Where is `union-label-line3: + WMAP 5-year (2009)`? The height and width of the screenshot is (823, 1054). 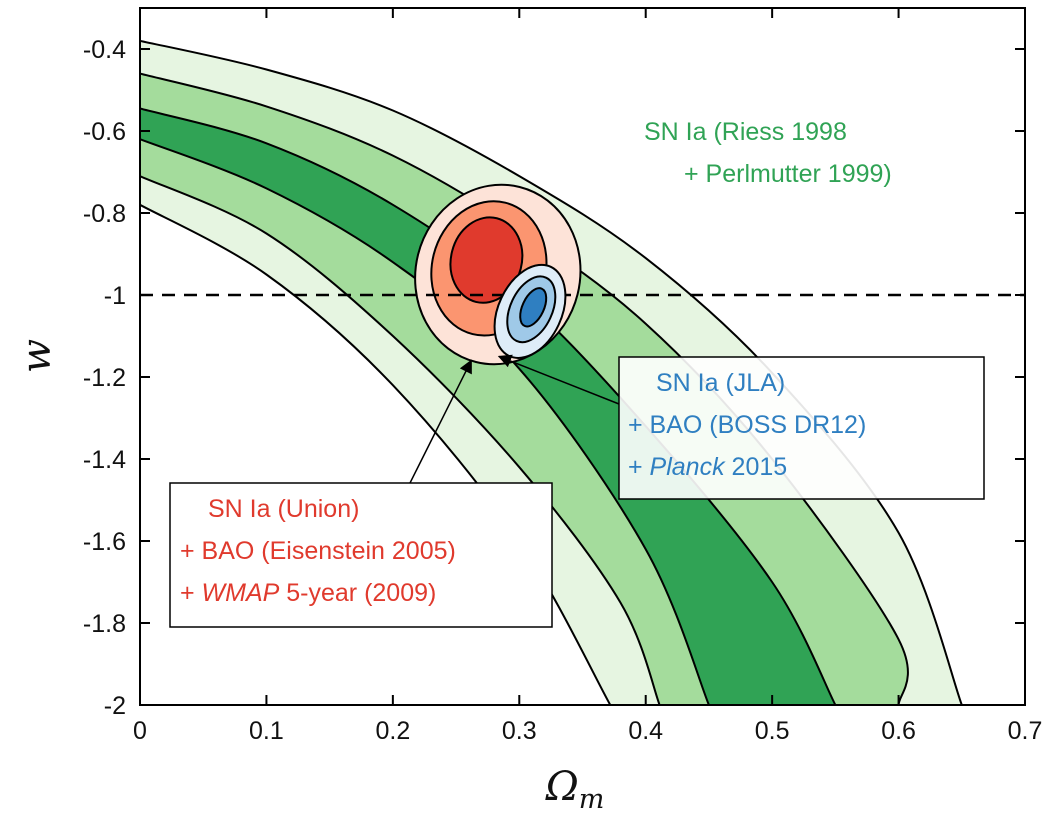 union-label-line3: + WMAP 5-year (2009) is located at coordinates (308, 593).